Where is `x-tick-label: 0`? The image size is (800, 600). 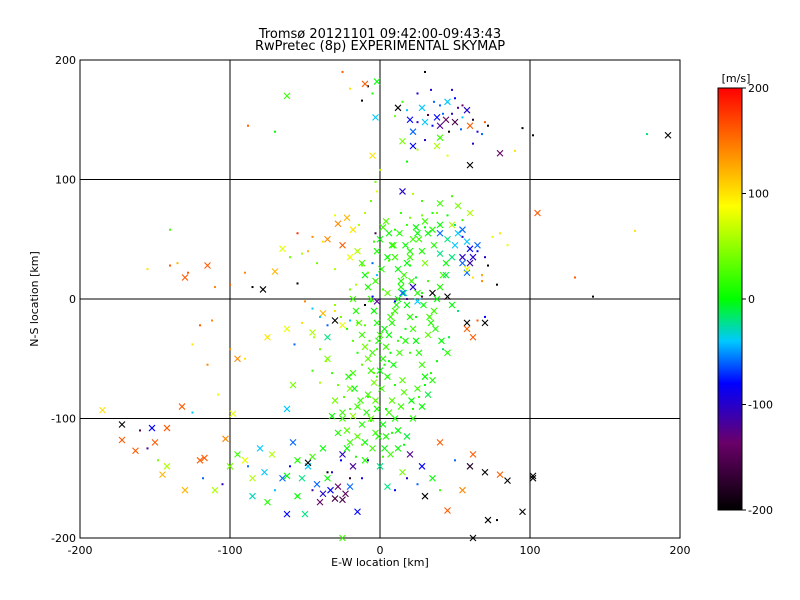
x-tick-label: 0 is located at coordinates (380, 550).